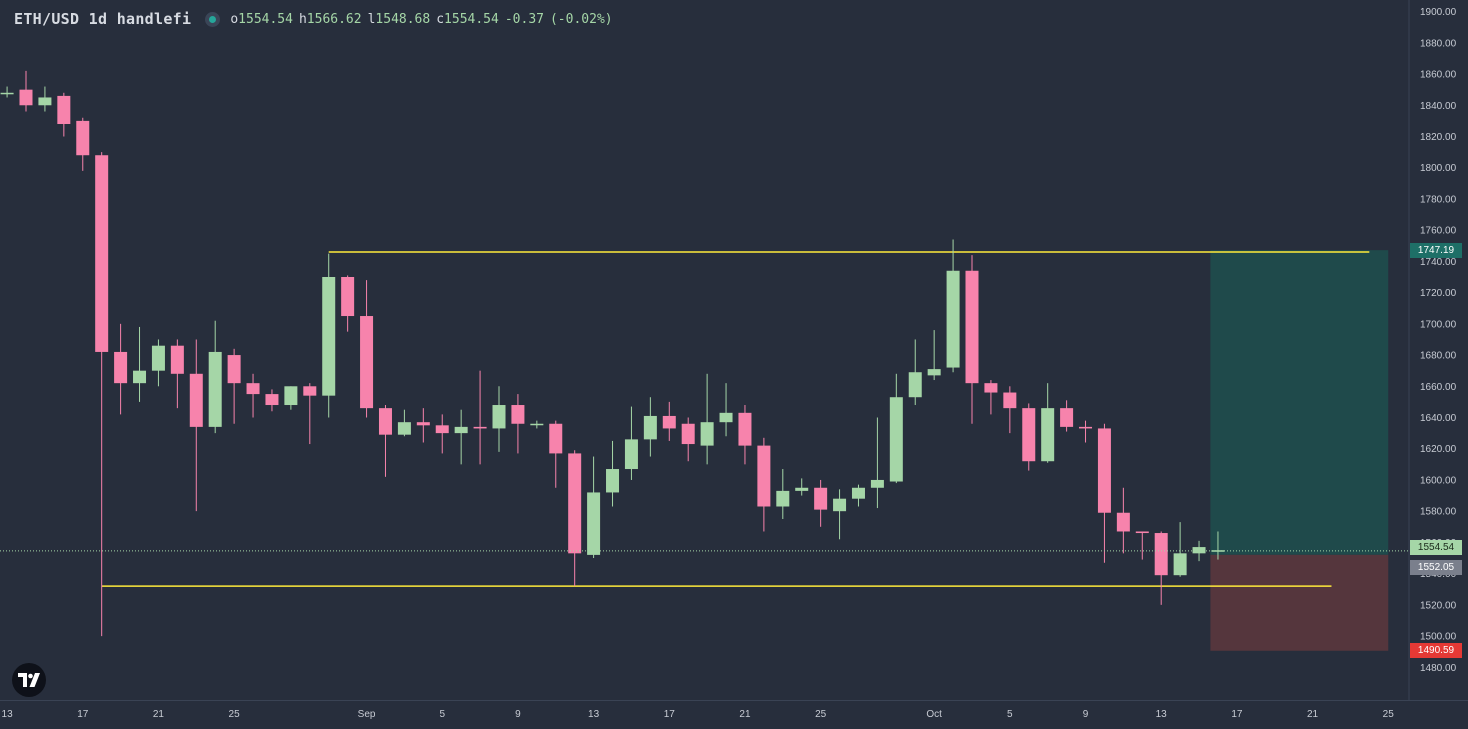  I want to click on change-percent: (-0.02%), so click(581, 19).